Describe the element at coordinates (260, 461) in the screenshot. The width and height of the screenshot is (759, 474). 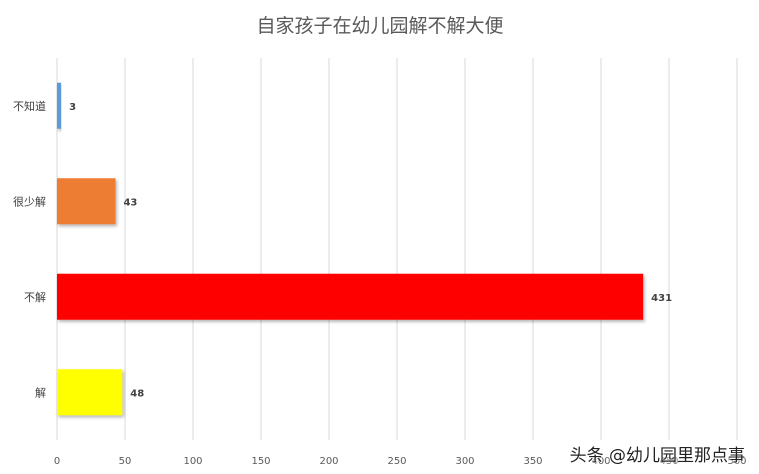
I see `x-tick-label: 150` at that location.